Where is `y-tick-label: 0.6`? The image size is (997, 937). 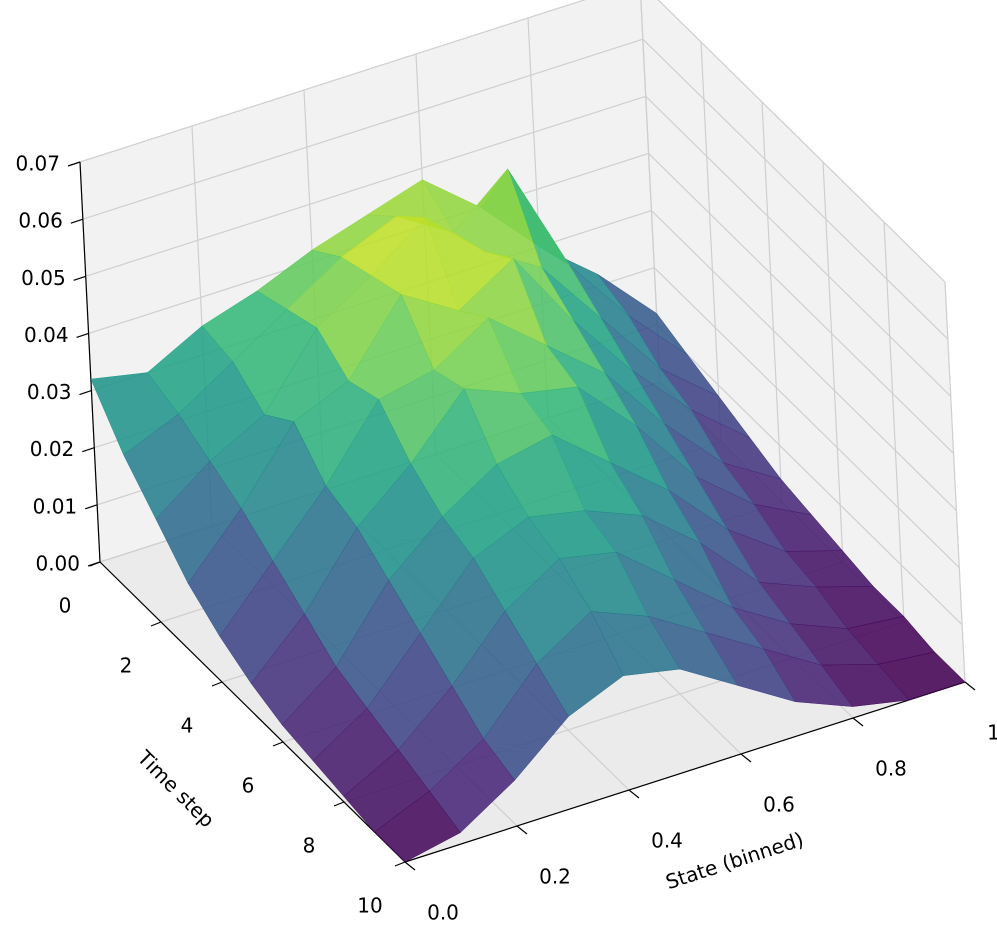
y-tick-label: 0.6 is located at coordinates (779, 805).